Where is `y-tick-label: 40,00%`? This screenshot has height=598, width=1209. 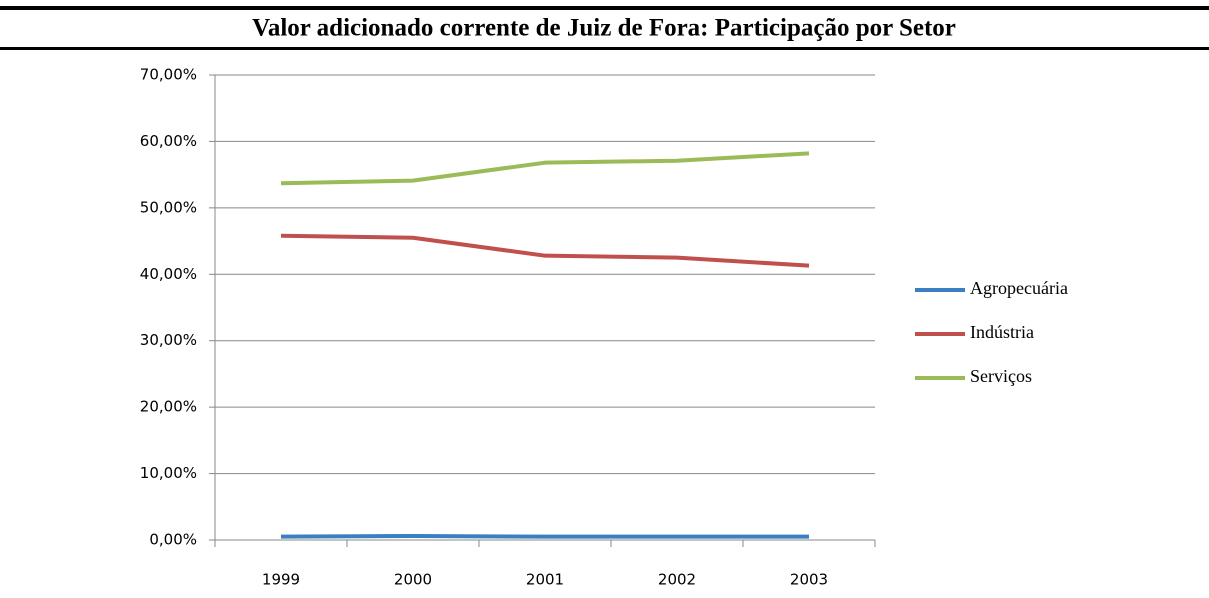 y-tick-label: 40,00% is located at coordinates (168, 274).